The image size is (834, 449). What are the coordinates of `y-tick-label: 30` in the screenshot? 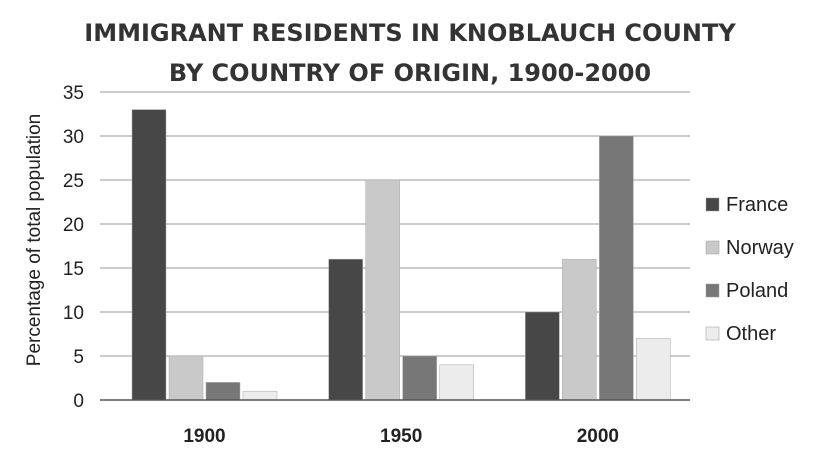 It's located at (73, 137).